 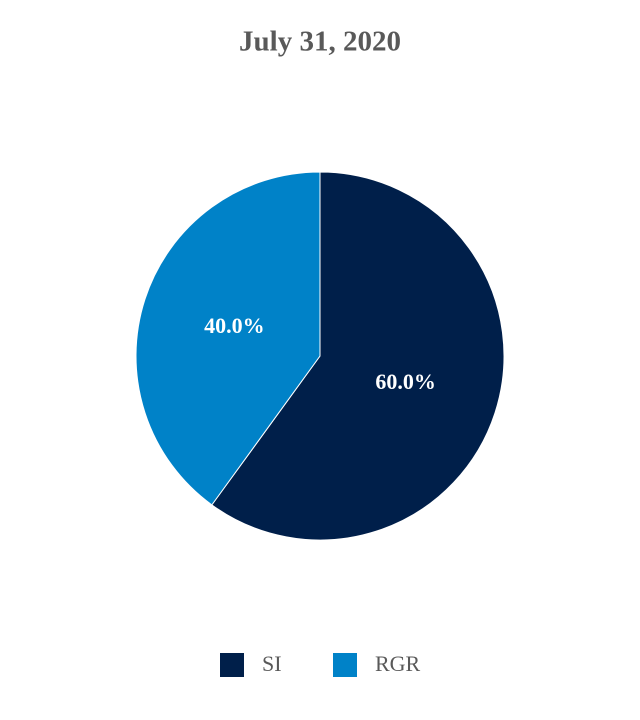 What do you see at coordinates (405, 381) in the screenshot?
I see `data-label: 60.0%` at bounding box center [405, 381].